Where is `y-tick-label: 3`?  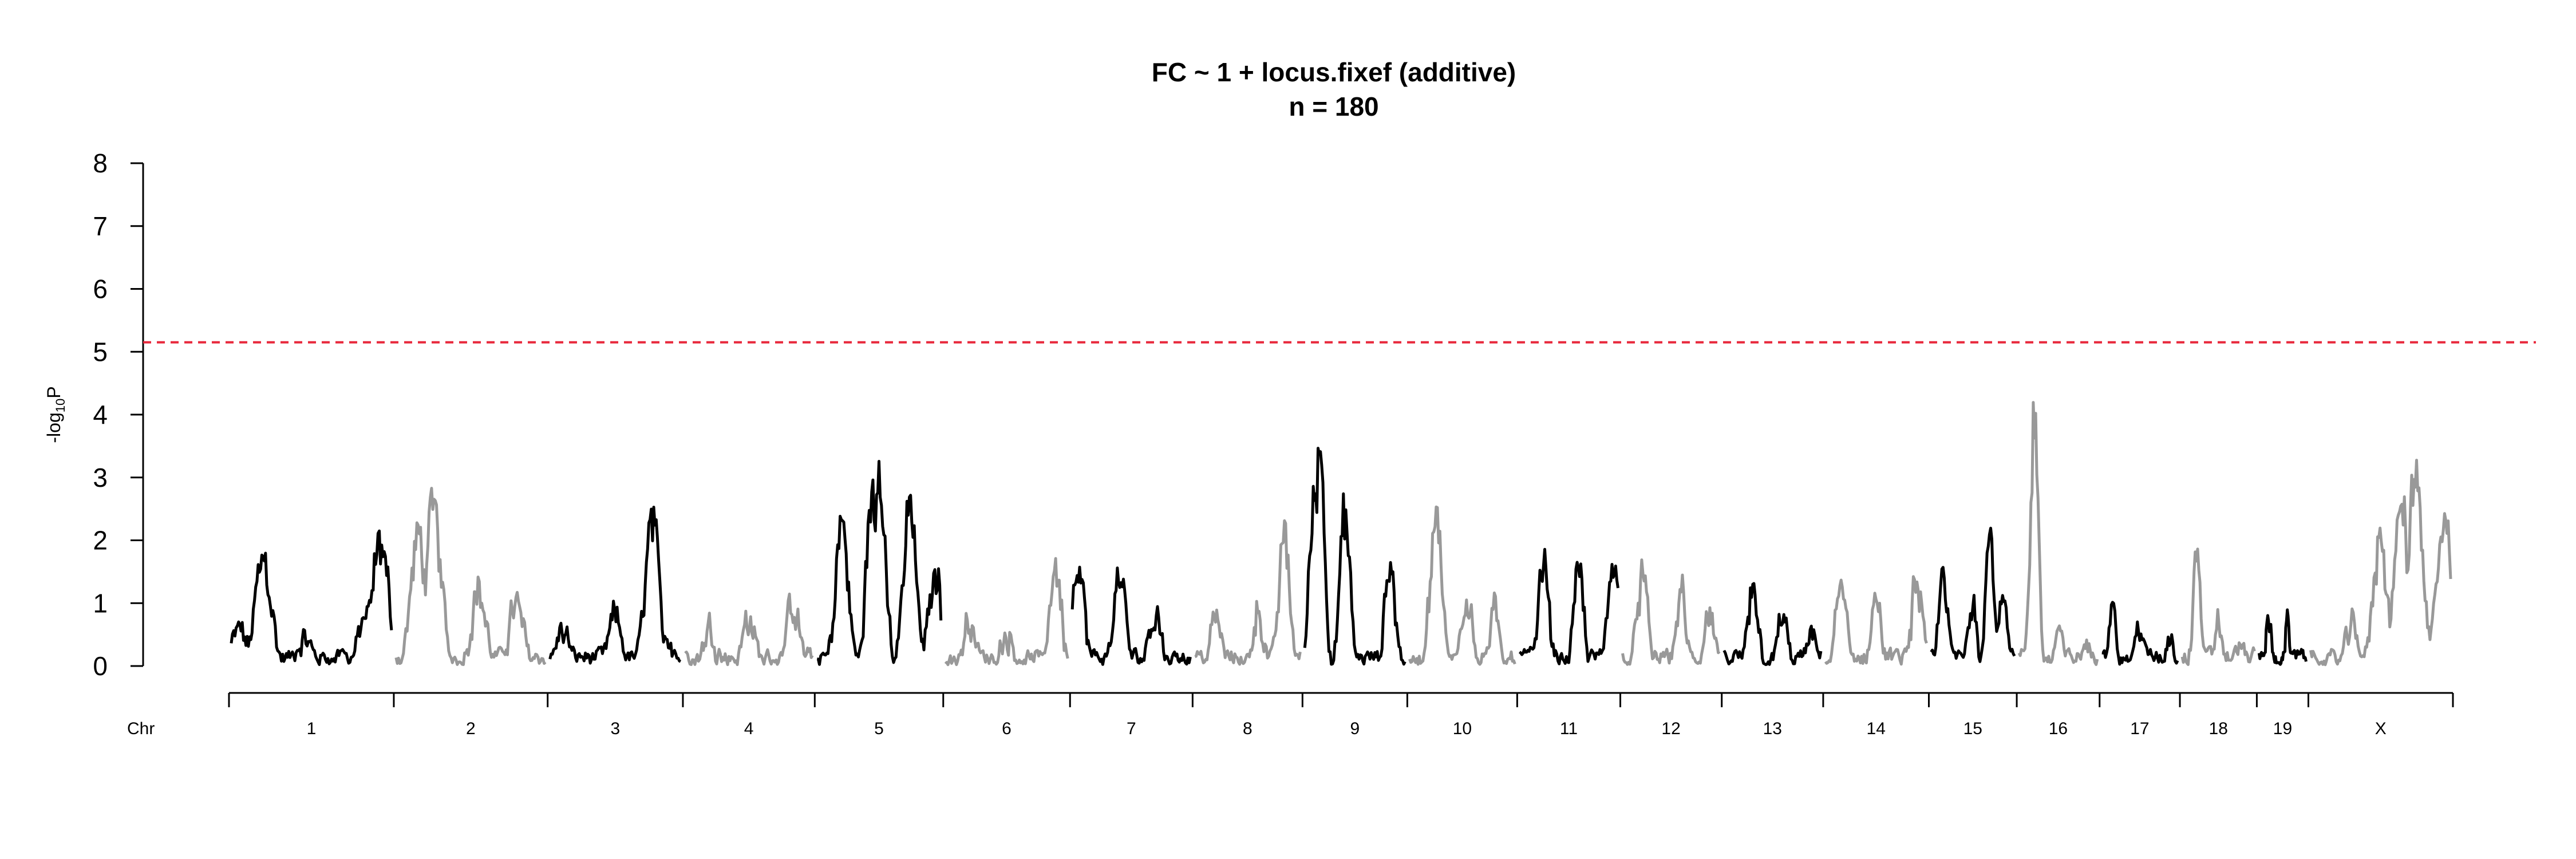
y-tick-label: 3 is located at coordinates (100, 477).